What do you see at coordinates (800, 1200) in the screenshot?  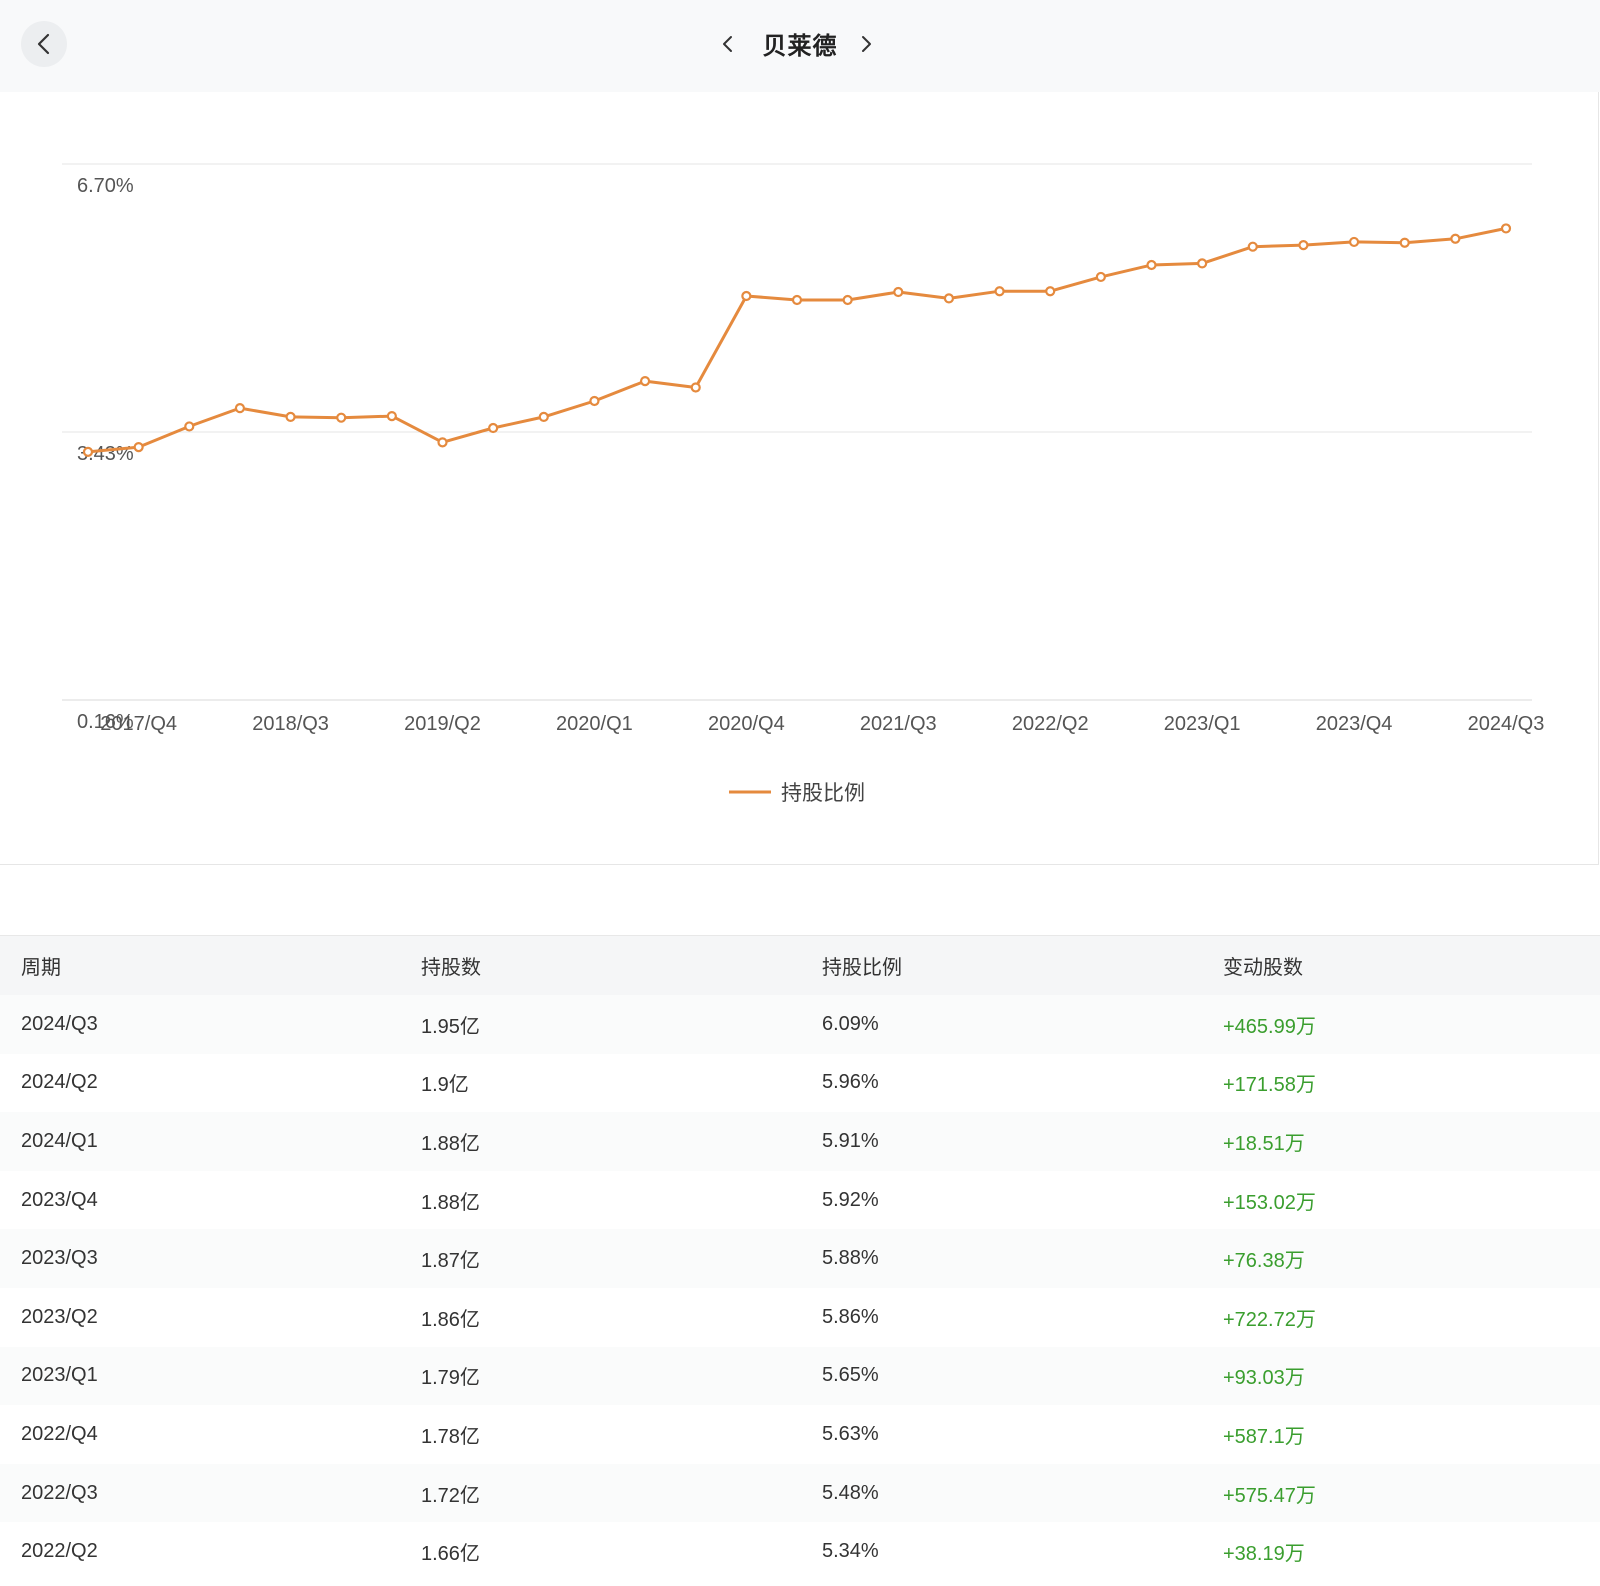 I see `table-row: 2023/Q4 1.88亿 5.92% +153.02万` at bounding box center [800, 1200].